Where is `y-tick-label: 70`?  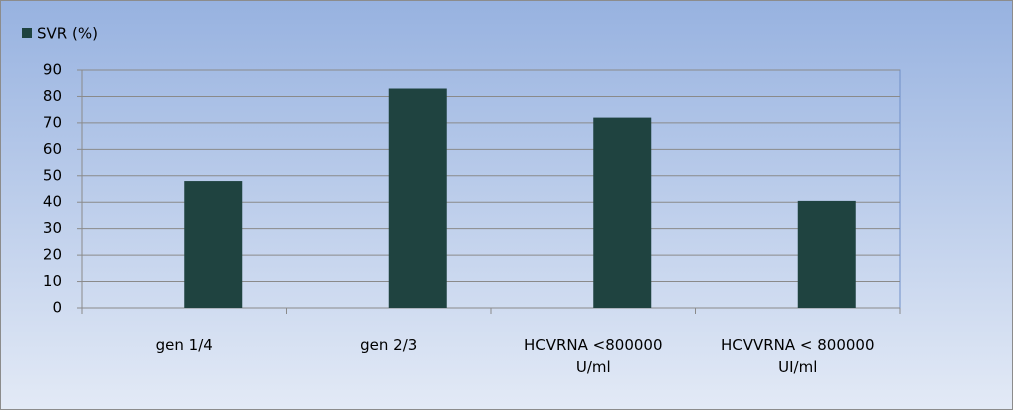
y-tick-label: 70 is located at coordinates (52, 122).